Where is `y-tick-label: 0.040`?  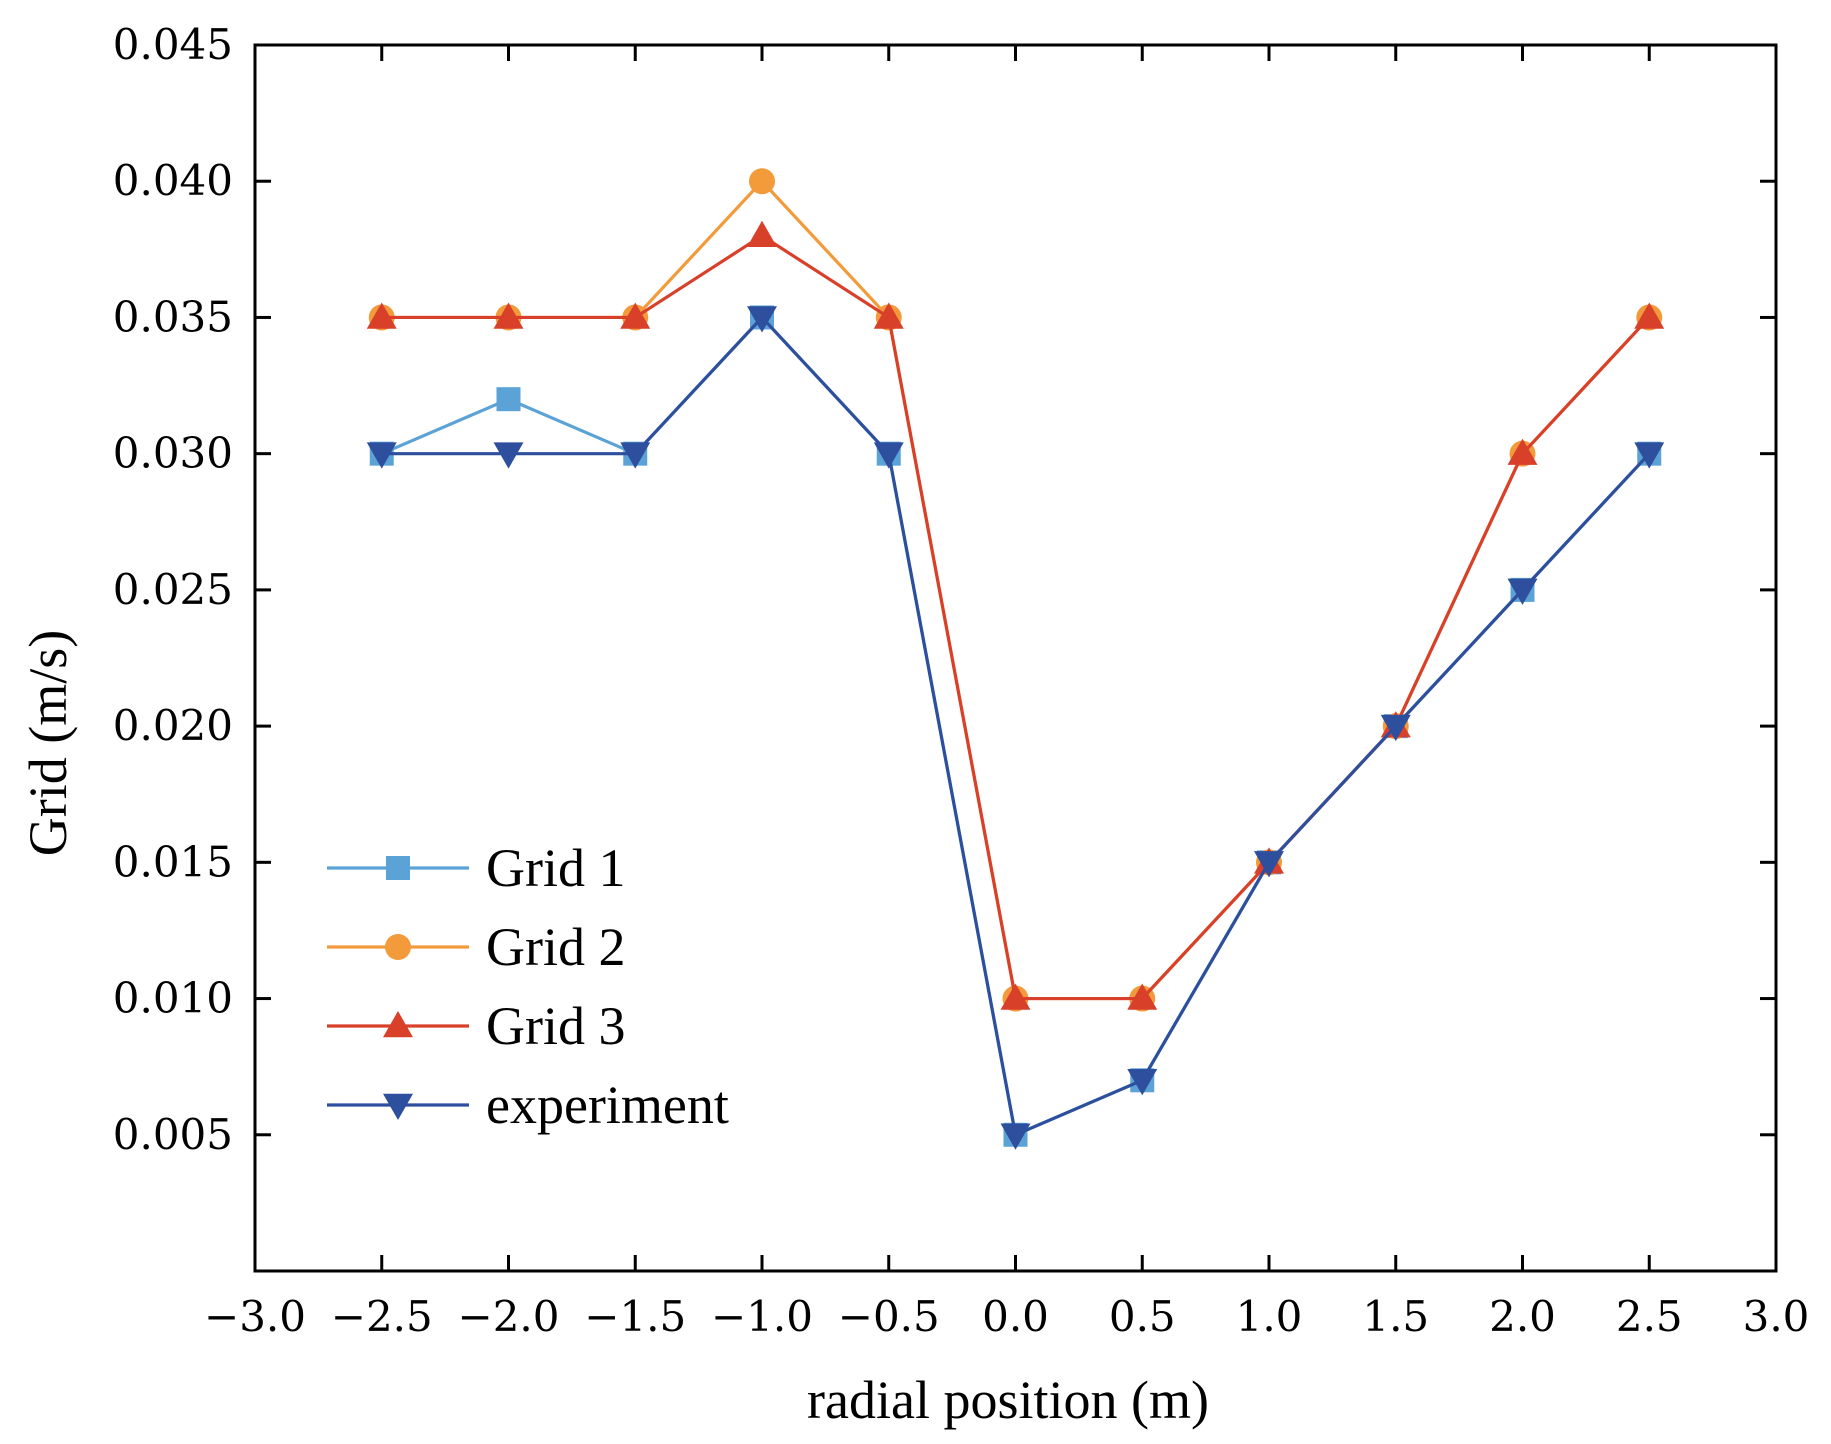
y-tick-label: 0.040 is located at coordinates (173, 180).